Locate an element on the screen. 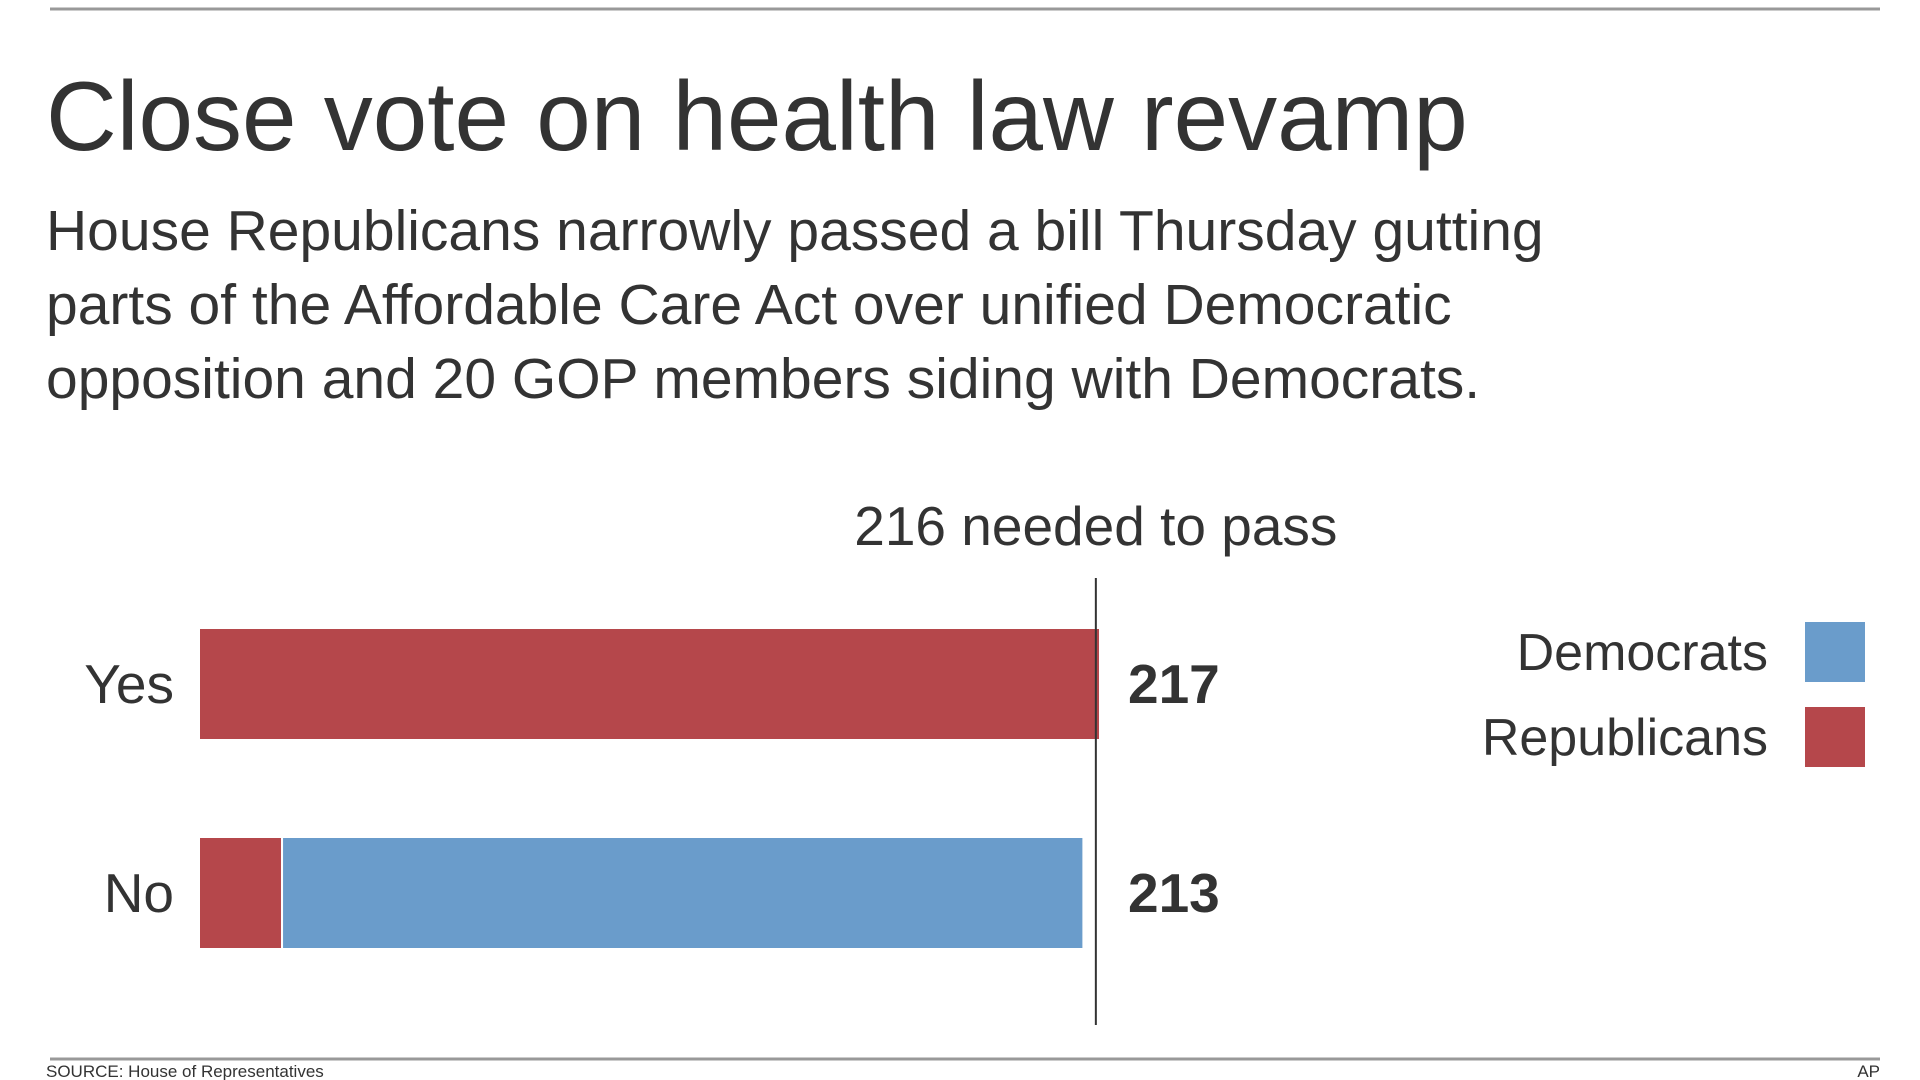 This screenshot has width=1920, height=1080. chart-title: Close vote on health law revamp is located at coordinates (757, 116).